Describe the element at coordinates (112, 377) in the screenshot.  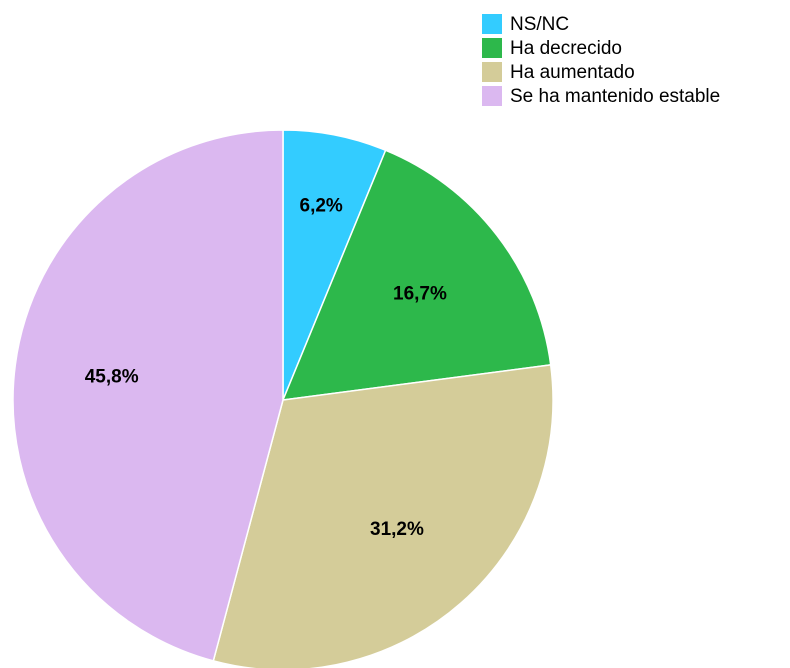
I see `data-label: 45,8%` at that location.